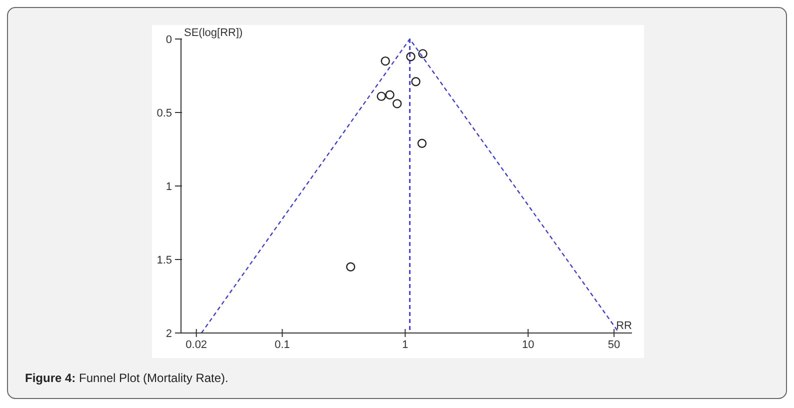 This screenshot has width=794, height=408. What do you see at coordinates (614, 345) in the screenshot?
I see `x-tick-label: 50` at bounding box center [614, 345].